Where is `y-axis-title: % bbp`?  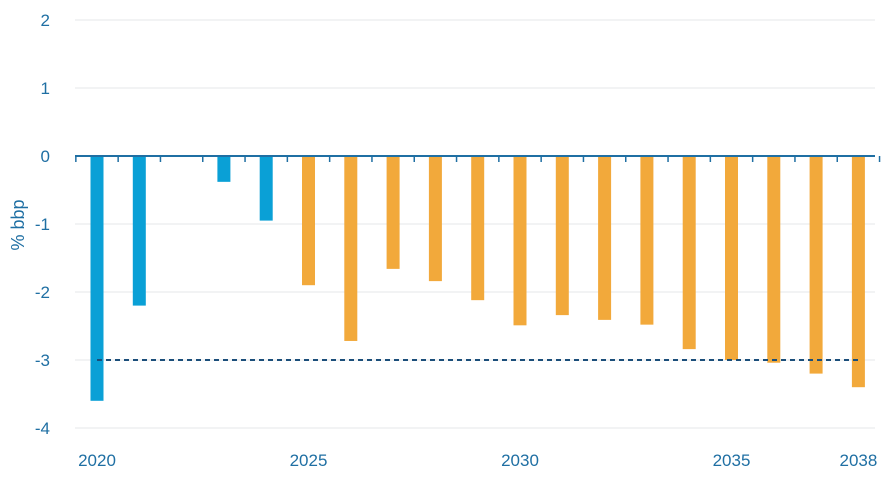 y-axis-title: % bbp is located at coordinates (18, 224).